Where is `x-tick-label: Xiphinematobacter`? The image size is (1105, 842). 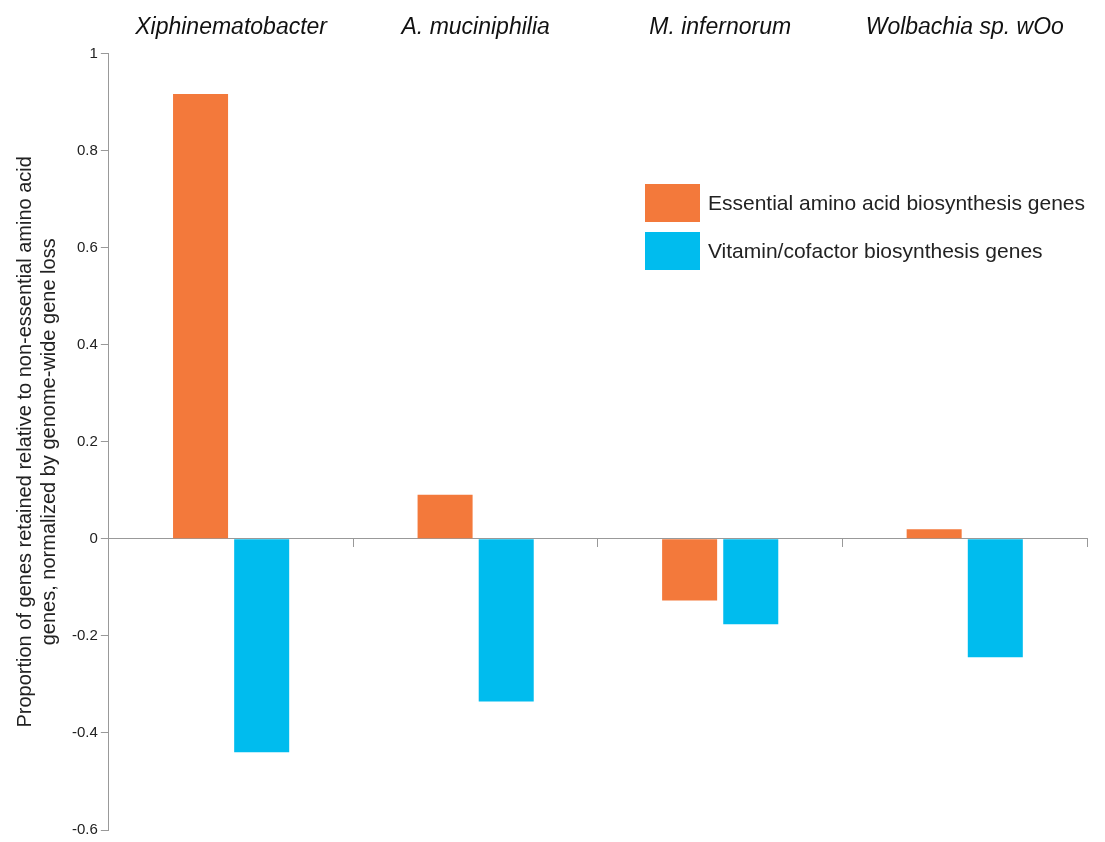
x-tick-label: Xiphinematobacter is located at coordinates (231, 26).